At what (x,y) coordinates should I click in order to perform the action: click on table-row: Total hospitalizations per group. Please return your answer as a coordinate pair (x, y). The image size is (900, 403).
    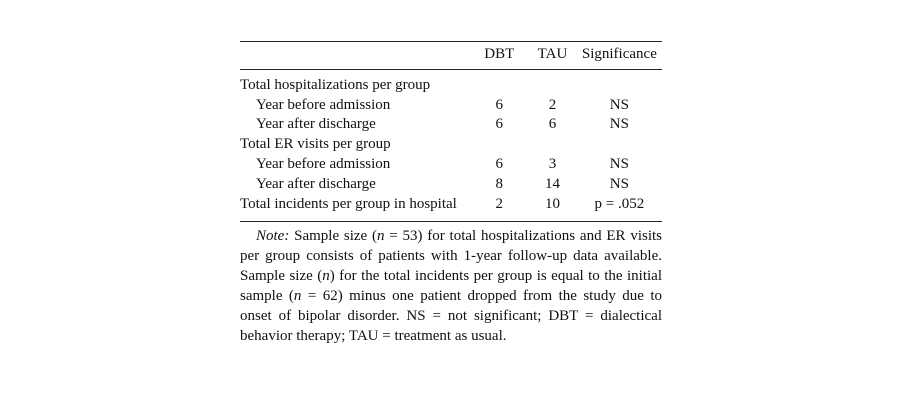
    Looking at the image, I should click on (451, 82).